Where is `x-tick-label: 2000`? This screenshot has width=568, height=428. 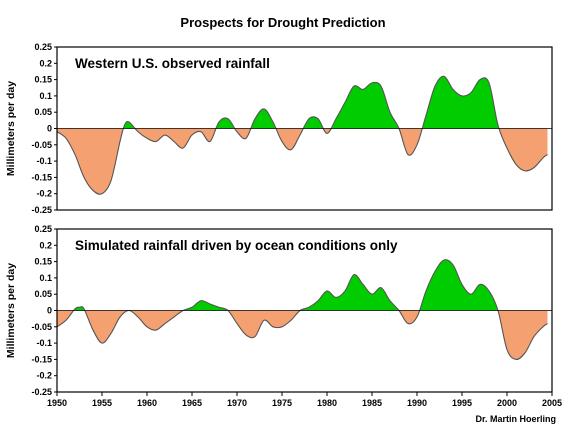 x-tick-label: 2000 is located at coordinates (507, 403).